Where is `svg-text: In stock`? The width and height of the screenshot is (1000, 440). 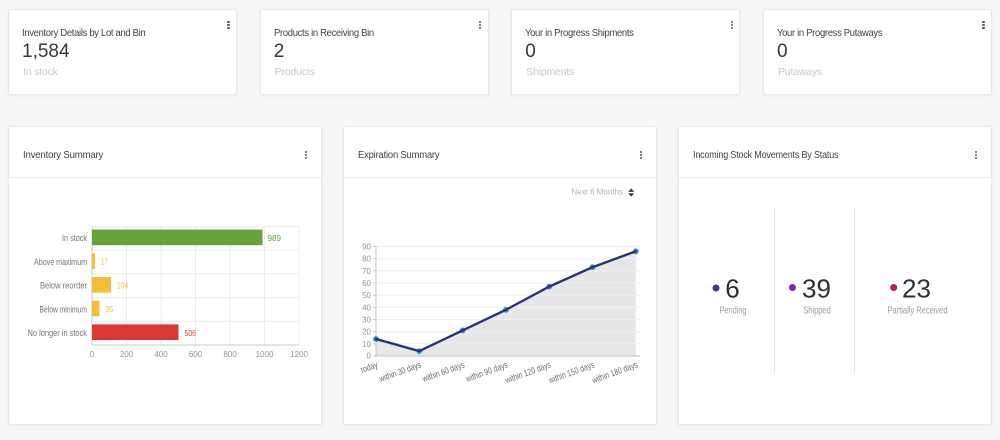 svg-text: In stock is located at coordinates (74, 238).